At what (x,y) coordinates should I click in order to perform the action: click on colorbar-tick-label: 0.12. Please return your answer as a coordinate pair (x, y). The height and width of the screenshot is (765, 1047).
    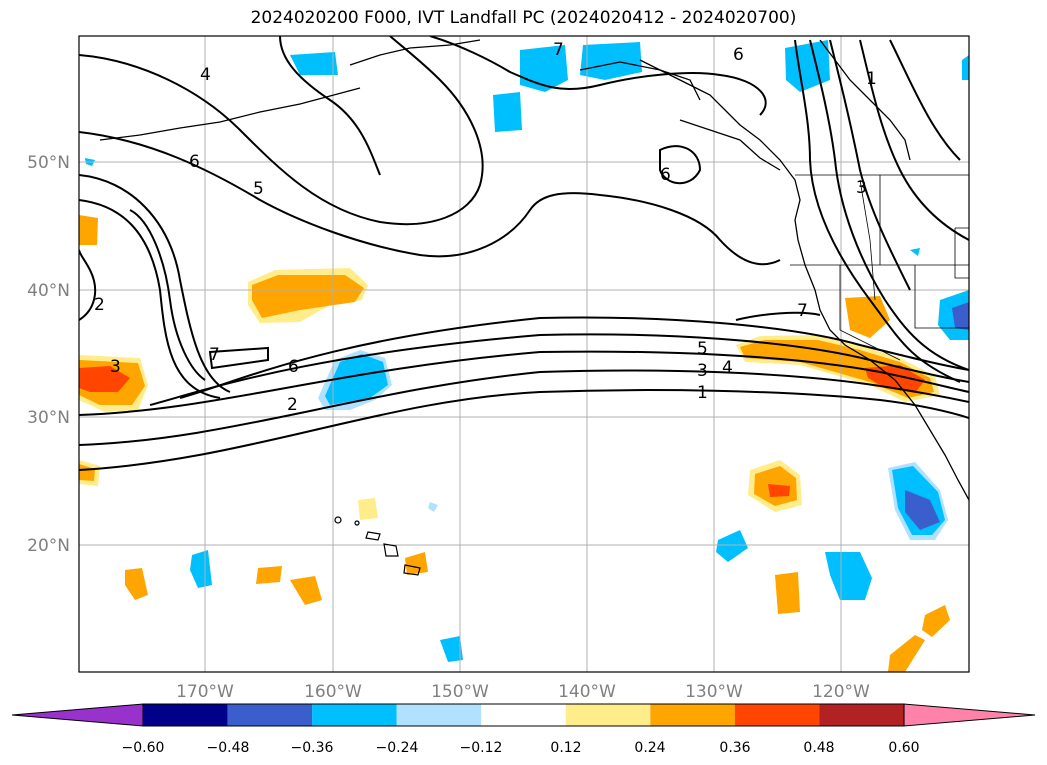
    Looking at the image, I should click on (565, 748).